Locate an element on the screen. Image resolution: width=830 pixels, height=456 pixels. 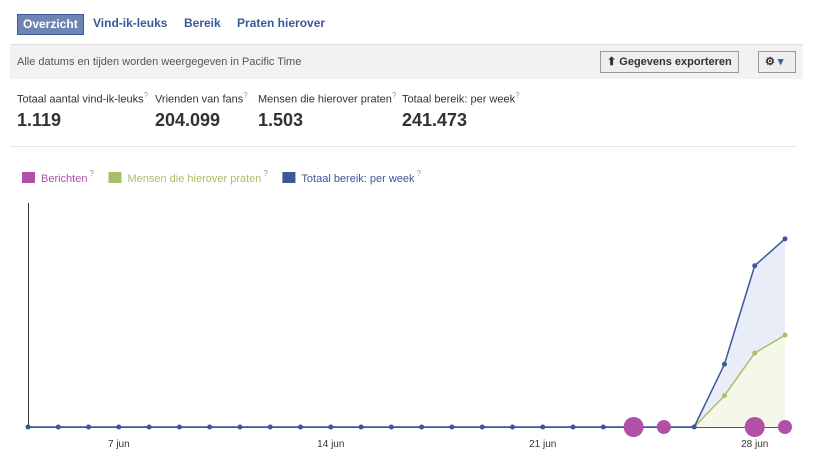
button-label: Gegevens exporteren is located at coordinates (675, 62).